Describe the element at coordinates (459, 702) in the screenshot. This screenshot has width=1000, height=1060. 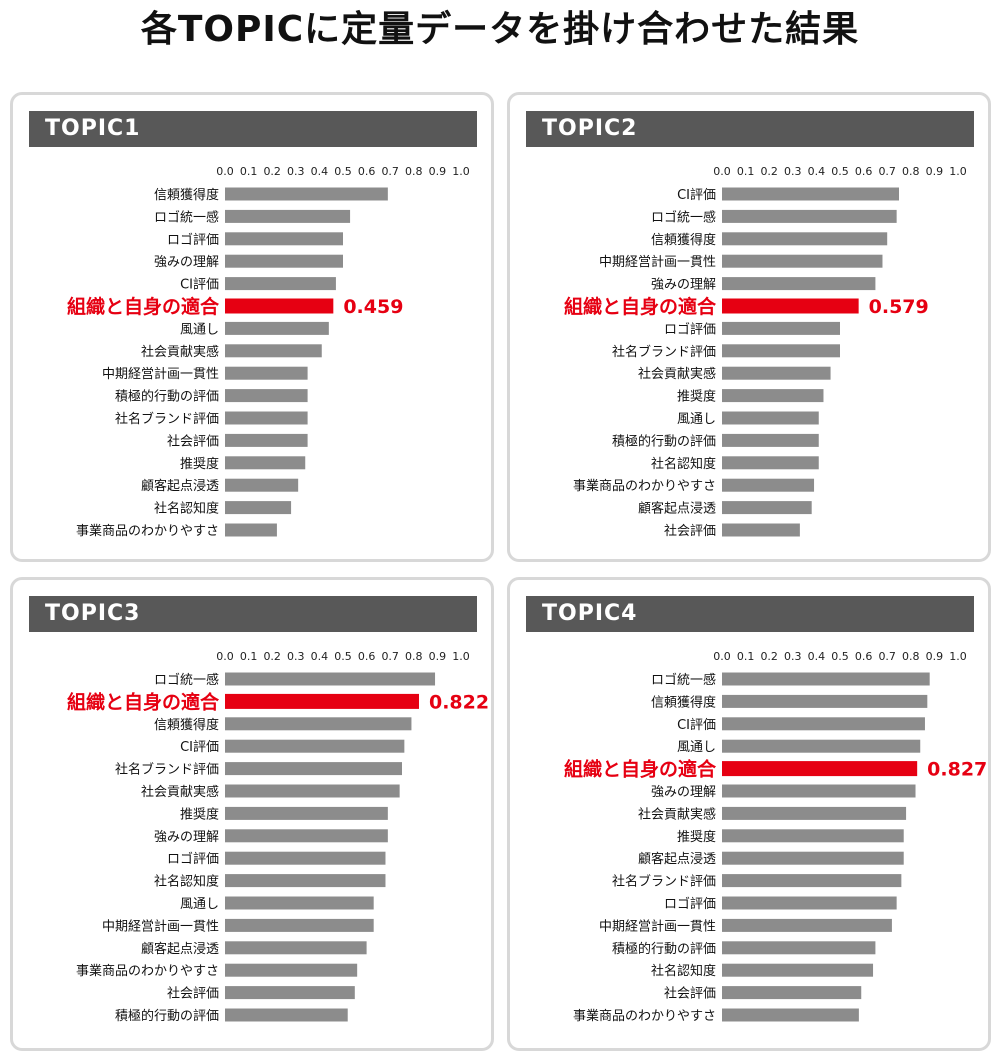
I see `highlight-value-label: 0.822` at that location.